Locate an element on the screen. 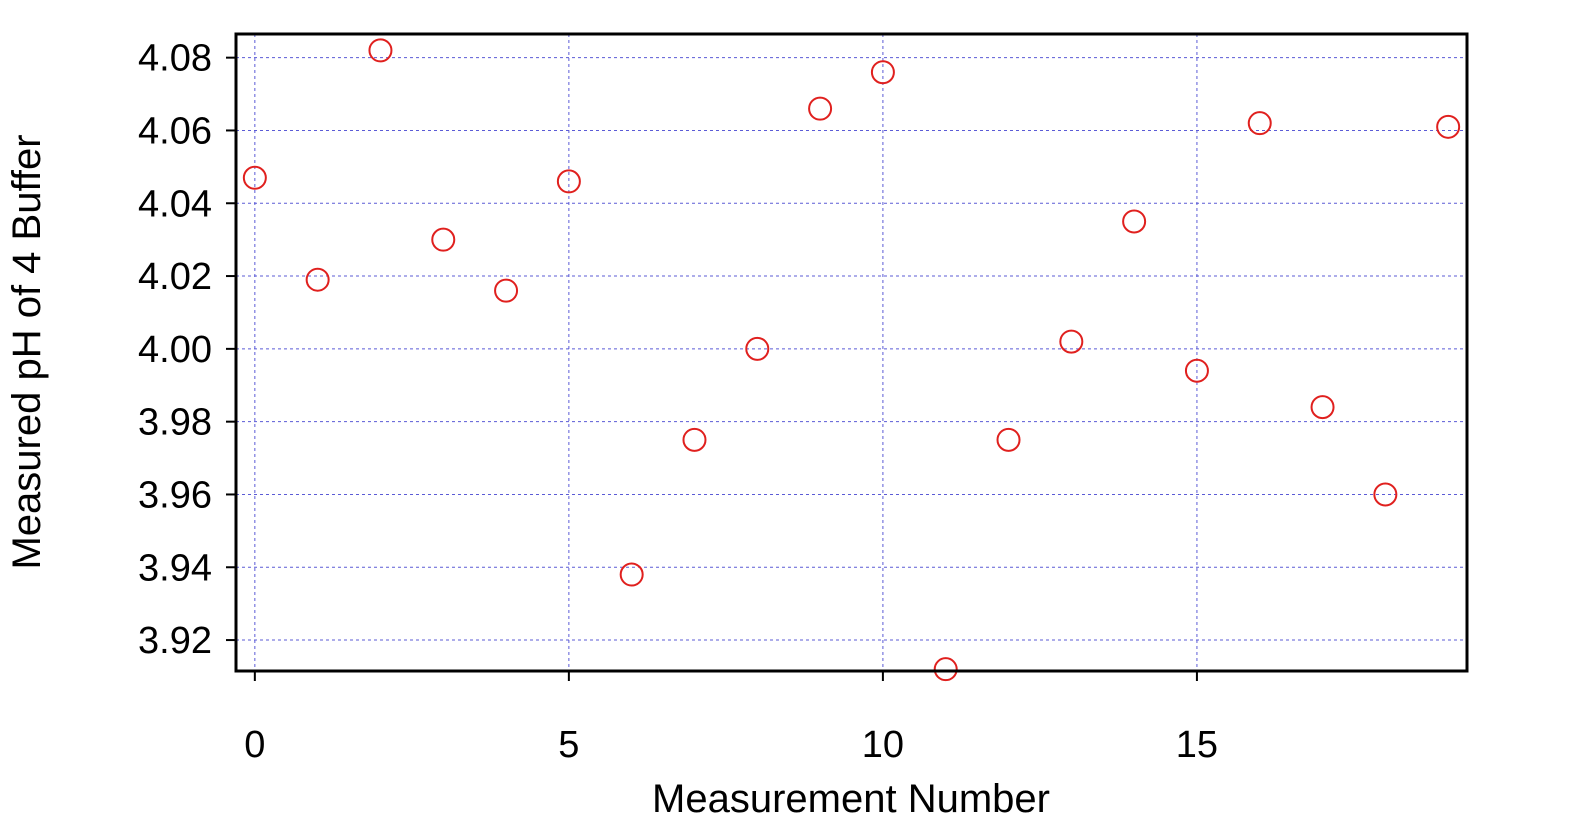 The height and width of the screenshot is (832, 1580). y-tick-labels: 3.92 3.94 3.96 3.98 4.00 4.02 4.04 4.06 4.08 is located at coordinates (175, 350).